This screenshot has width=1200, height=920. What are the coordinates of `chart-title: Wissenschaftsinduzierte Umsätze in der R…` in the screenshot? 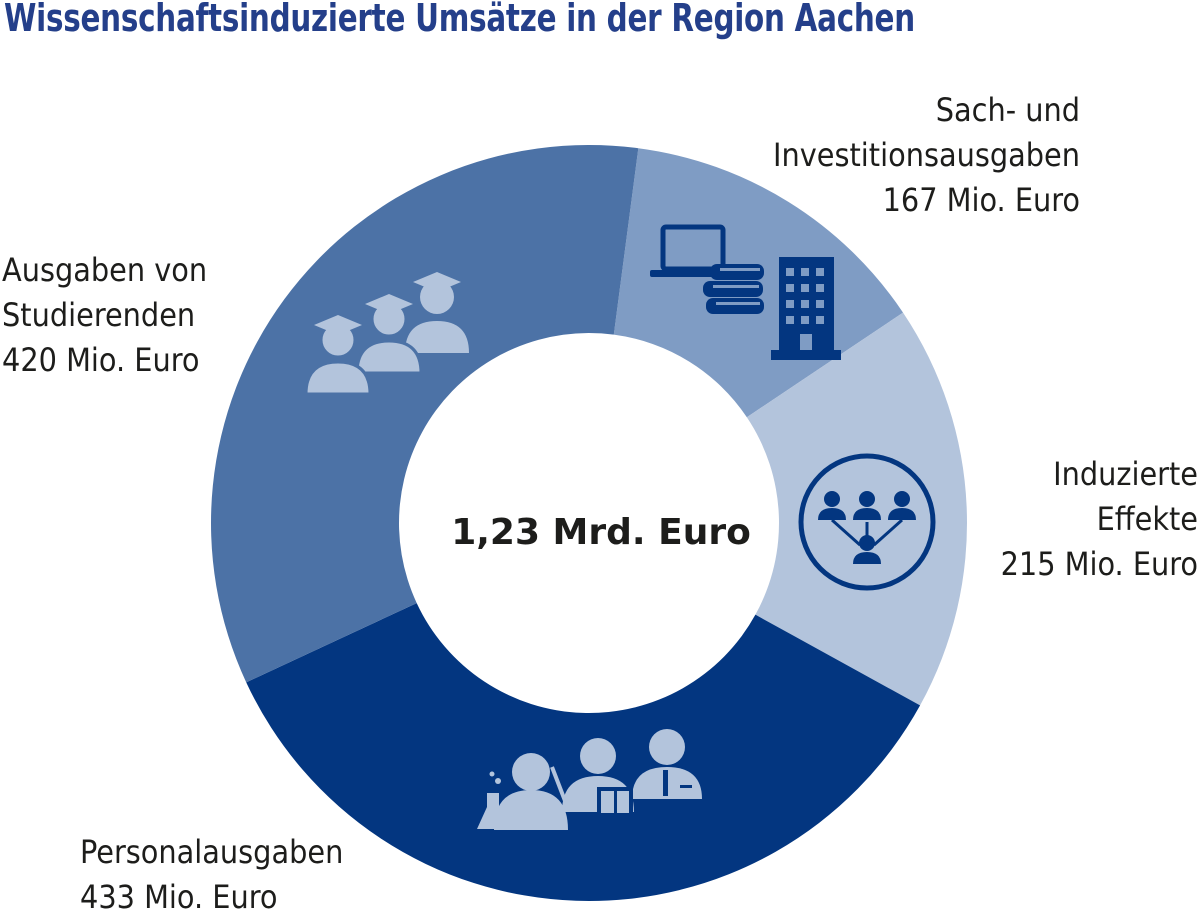 It's located at (459, 20).